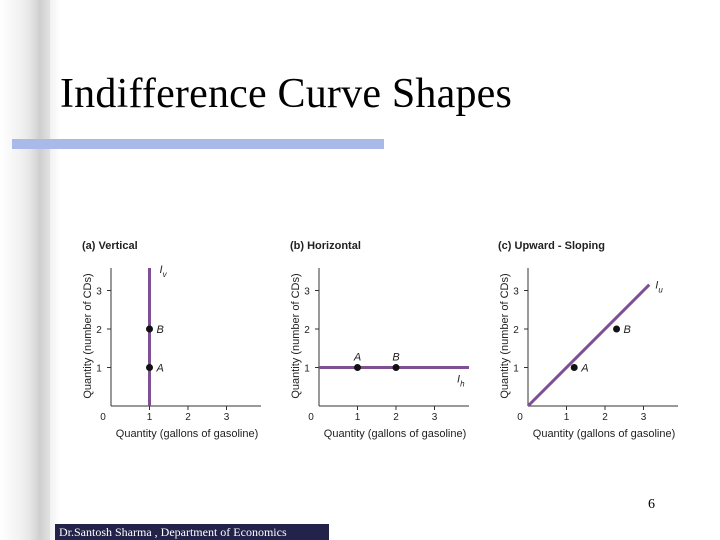  What do you see at coordinates (110, 246) in the screenshot?
I see `panel-label: (a) Vertical` at bounding box center [110, 246].